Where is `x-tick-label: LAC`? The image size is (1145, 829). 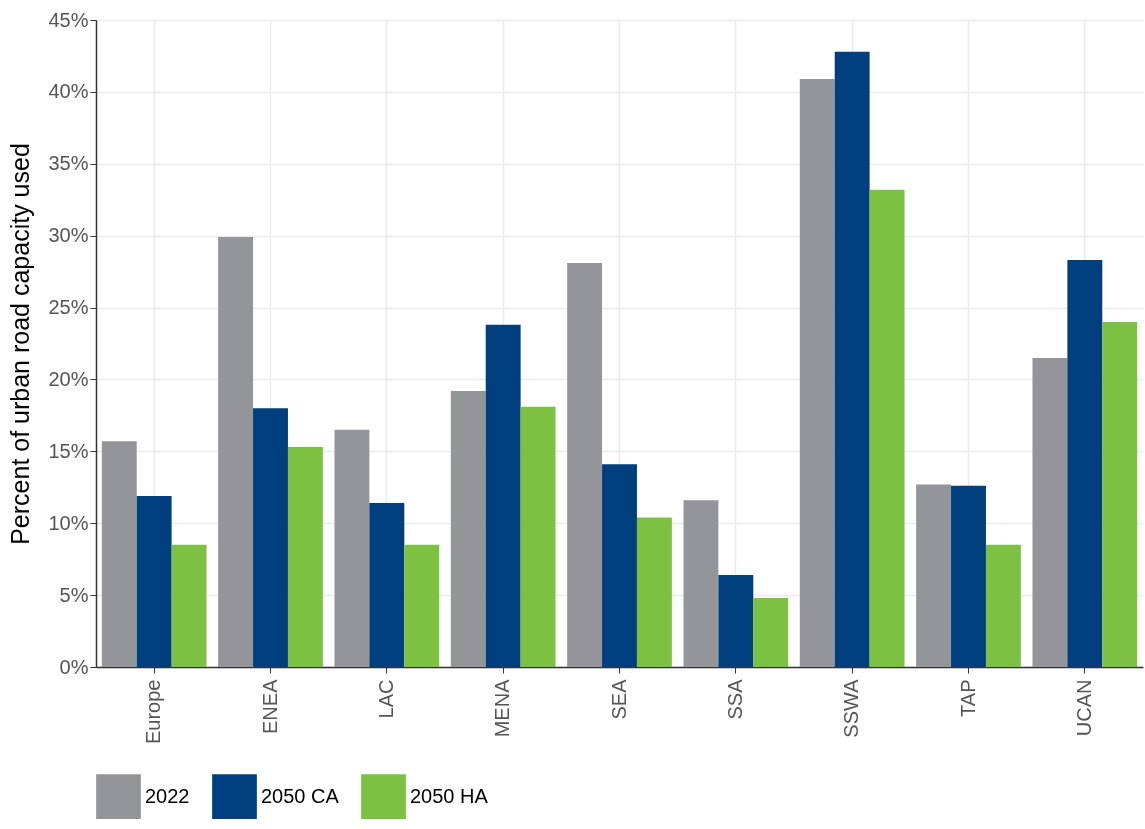
x-tick-label: LAC is located at coordinates (385, 699).